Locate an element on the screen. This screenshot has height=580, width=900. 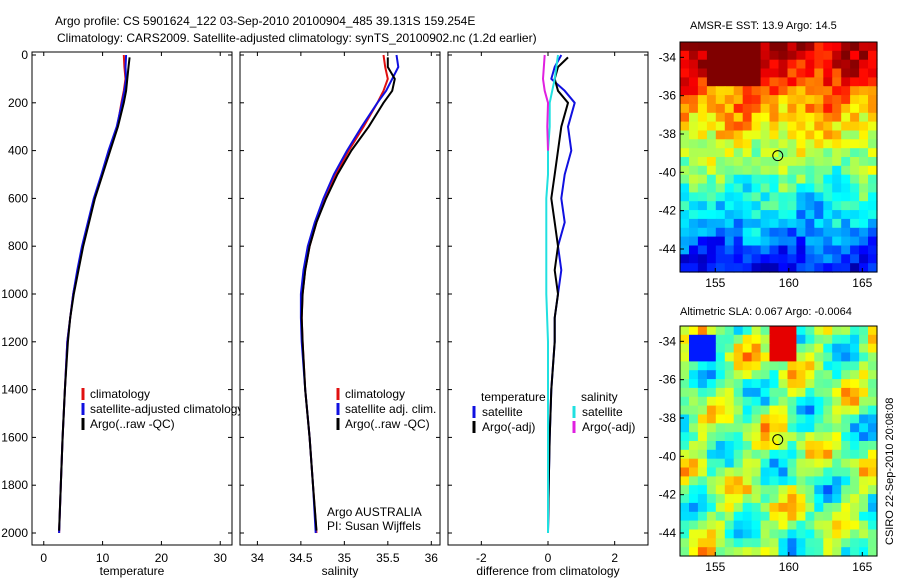
map-y-tick-label: -38 is located at coordinates (668, 418).